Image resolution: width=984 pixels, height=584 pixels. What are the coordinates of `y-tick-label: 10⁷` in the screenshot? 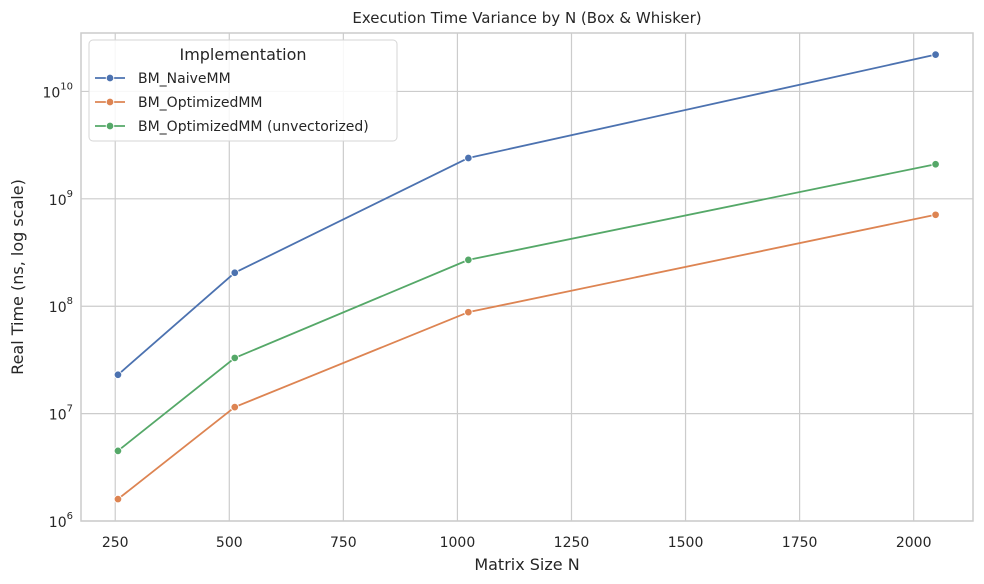 It's located at (61, 414).